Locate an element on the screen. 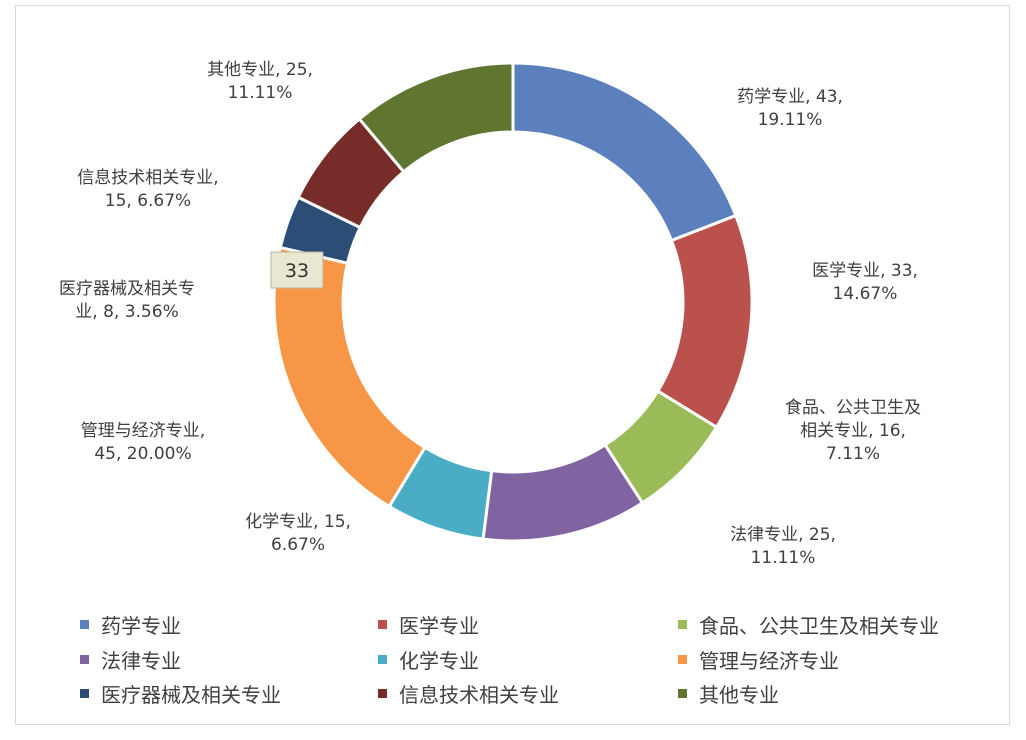 Image resolution: width=1026 pixels, height=740 pixels. data-label-line: 信息技术相关专业, is located at coordinates (147, 178).